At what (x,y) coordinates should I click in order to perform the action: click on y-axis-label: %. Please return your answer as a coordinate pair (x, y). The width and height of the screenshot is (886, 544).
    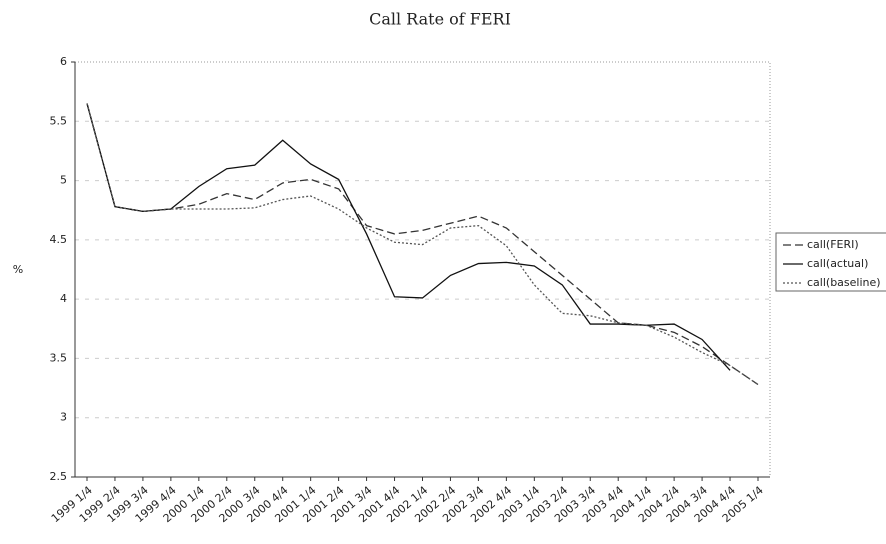
    Looking at the image, I should click on (18, 269).